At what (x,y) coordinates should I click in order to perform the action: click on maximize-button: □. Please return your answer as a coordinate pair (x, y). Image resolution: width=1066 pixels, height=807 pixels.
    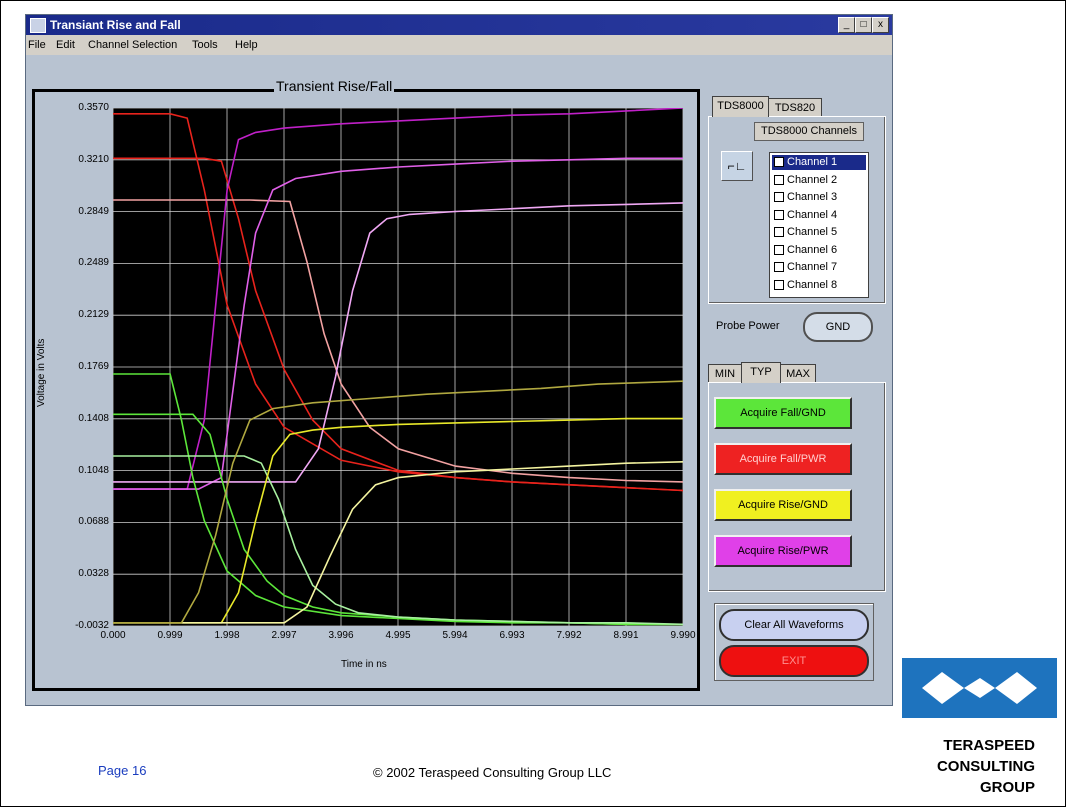
    Looking at the image, I should click on (863, 25).